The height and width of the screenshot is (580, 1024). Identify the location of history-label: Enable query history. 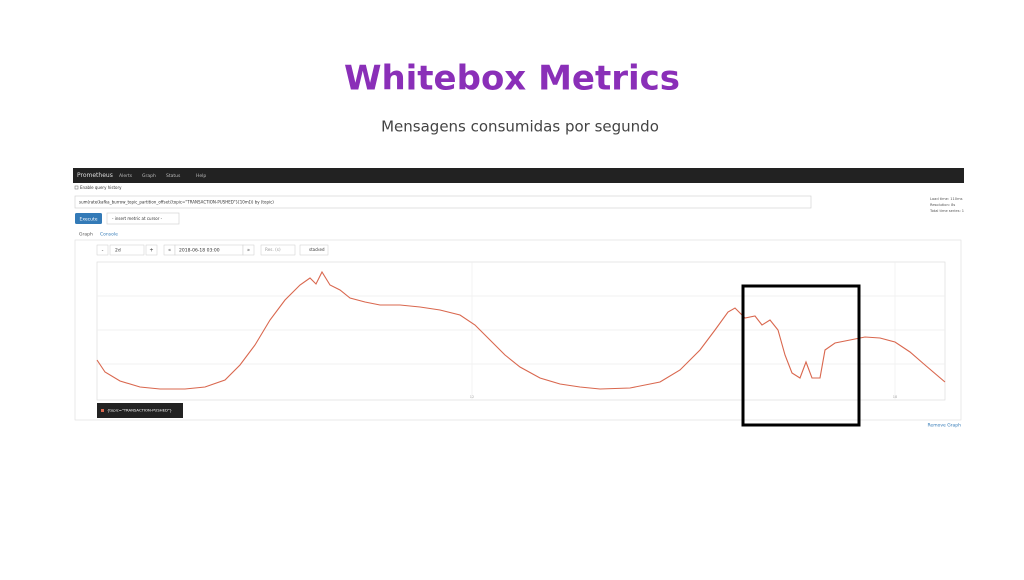
(101, 187).